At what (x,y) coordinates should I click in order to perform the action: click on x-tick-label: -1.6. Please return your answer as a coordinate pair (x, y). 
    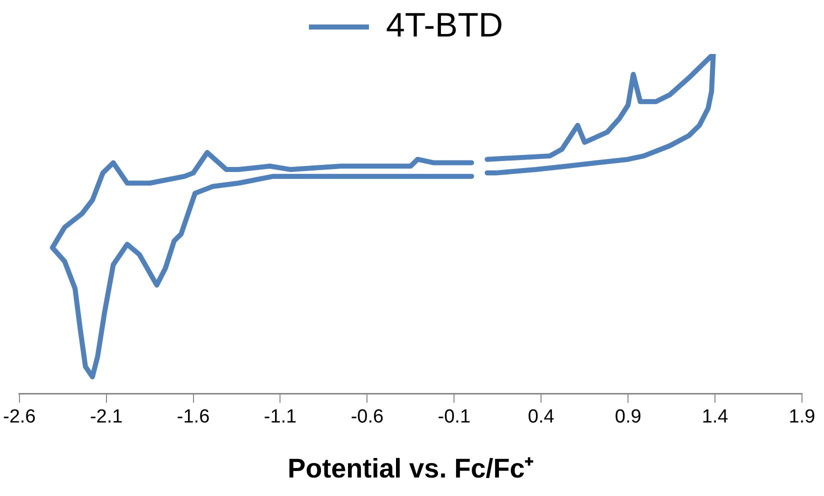
    Looking at the image, I should click on (193, 417).